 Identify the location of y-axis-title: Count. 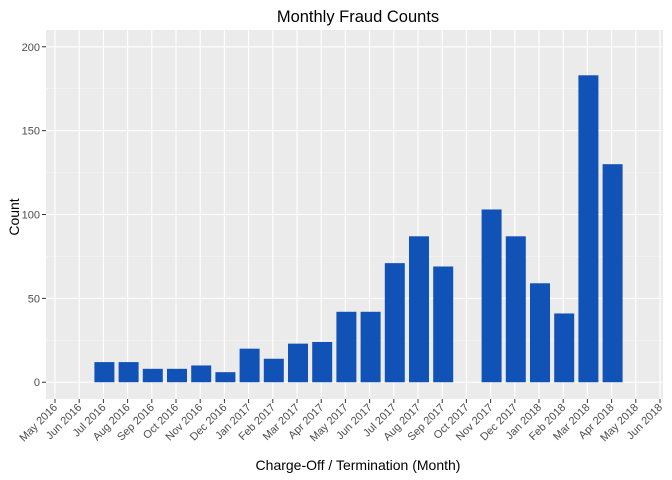
(14, 216).